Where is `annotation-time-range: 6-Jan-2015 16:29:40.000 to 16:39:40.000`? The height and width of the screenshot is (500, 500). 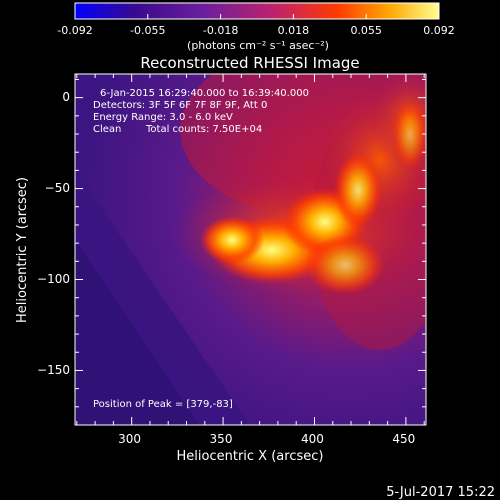
annotation-time-range: 6-Jan-2015 16:29:40.000 to 16:39:40.000 is located at coordinates (204, 93).